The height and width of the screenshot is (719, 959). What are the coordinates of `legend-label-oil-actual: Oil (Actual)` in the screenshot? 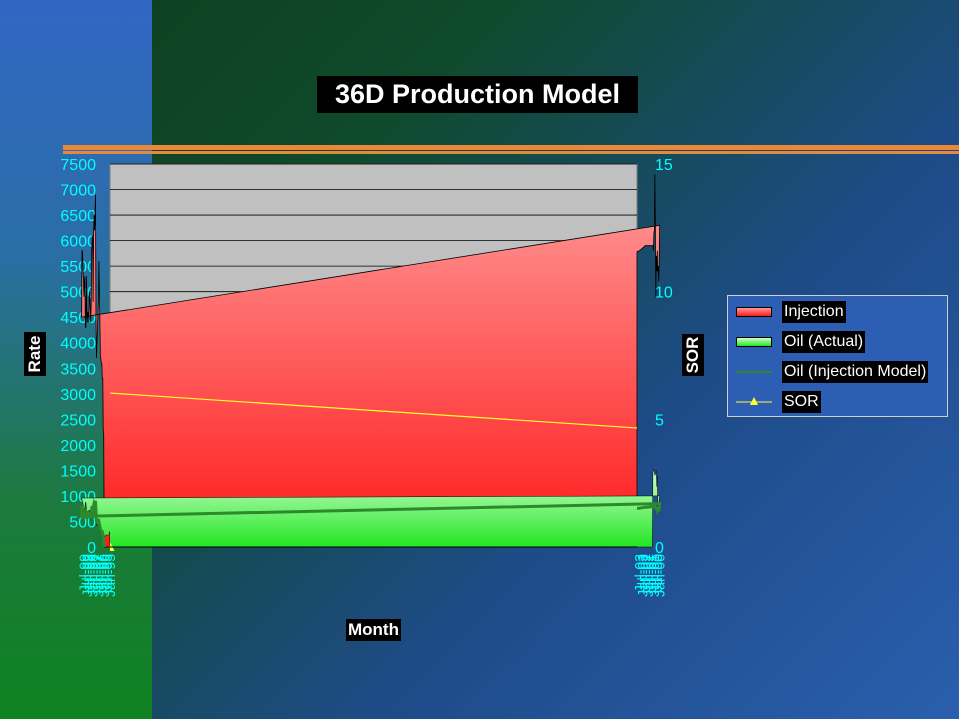 It's located at (824, 342).